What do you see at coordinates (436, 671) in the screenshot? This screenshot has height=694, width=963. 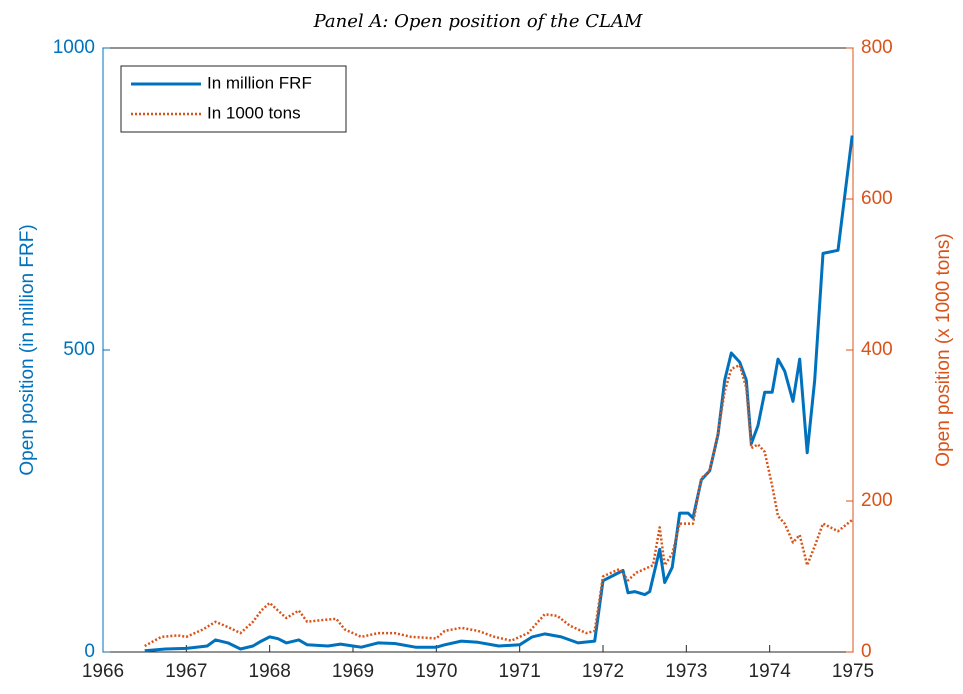 I see `x-tick-label: 1970` at bounding box center [436, 671].